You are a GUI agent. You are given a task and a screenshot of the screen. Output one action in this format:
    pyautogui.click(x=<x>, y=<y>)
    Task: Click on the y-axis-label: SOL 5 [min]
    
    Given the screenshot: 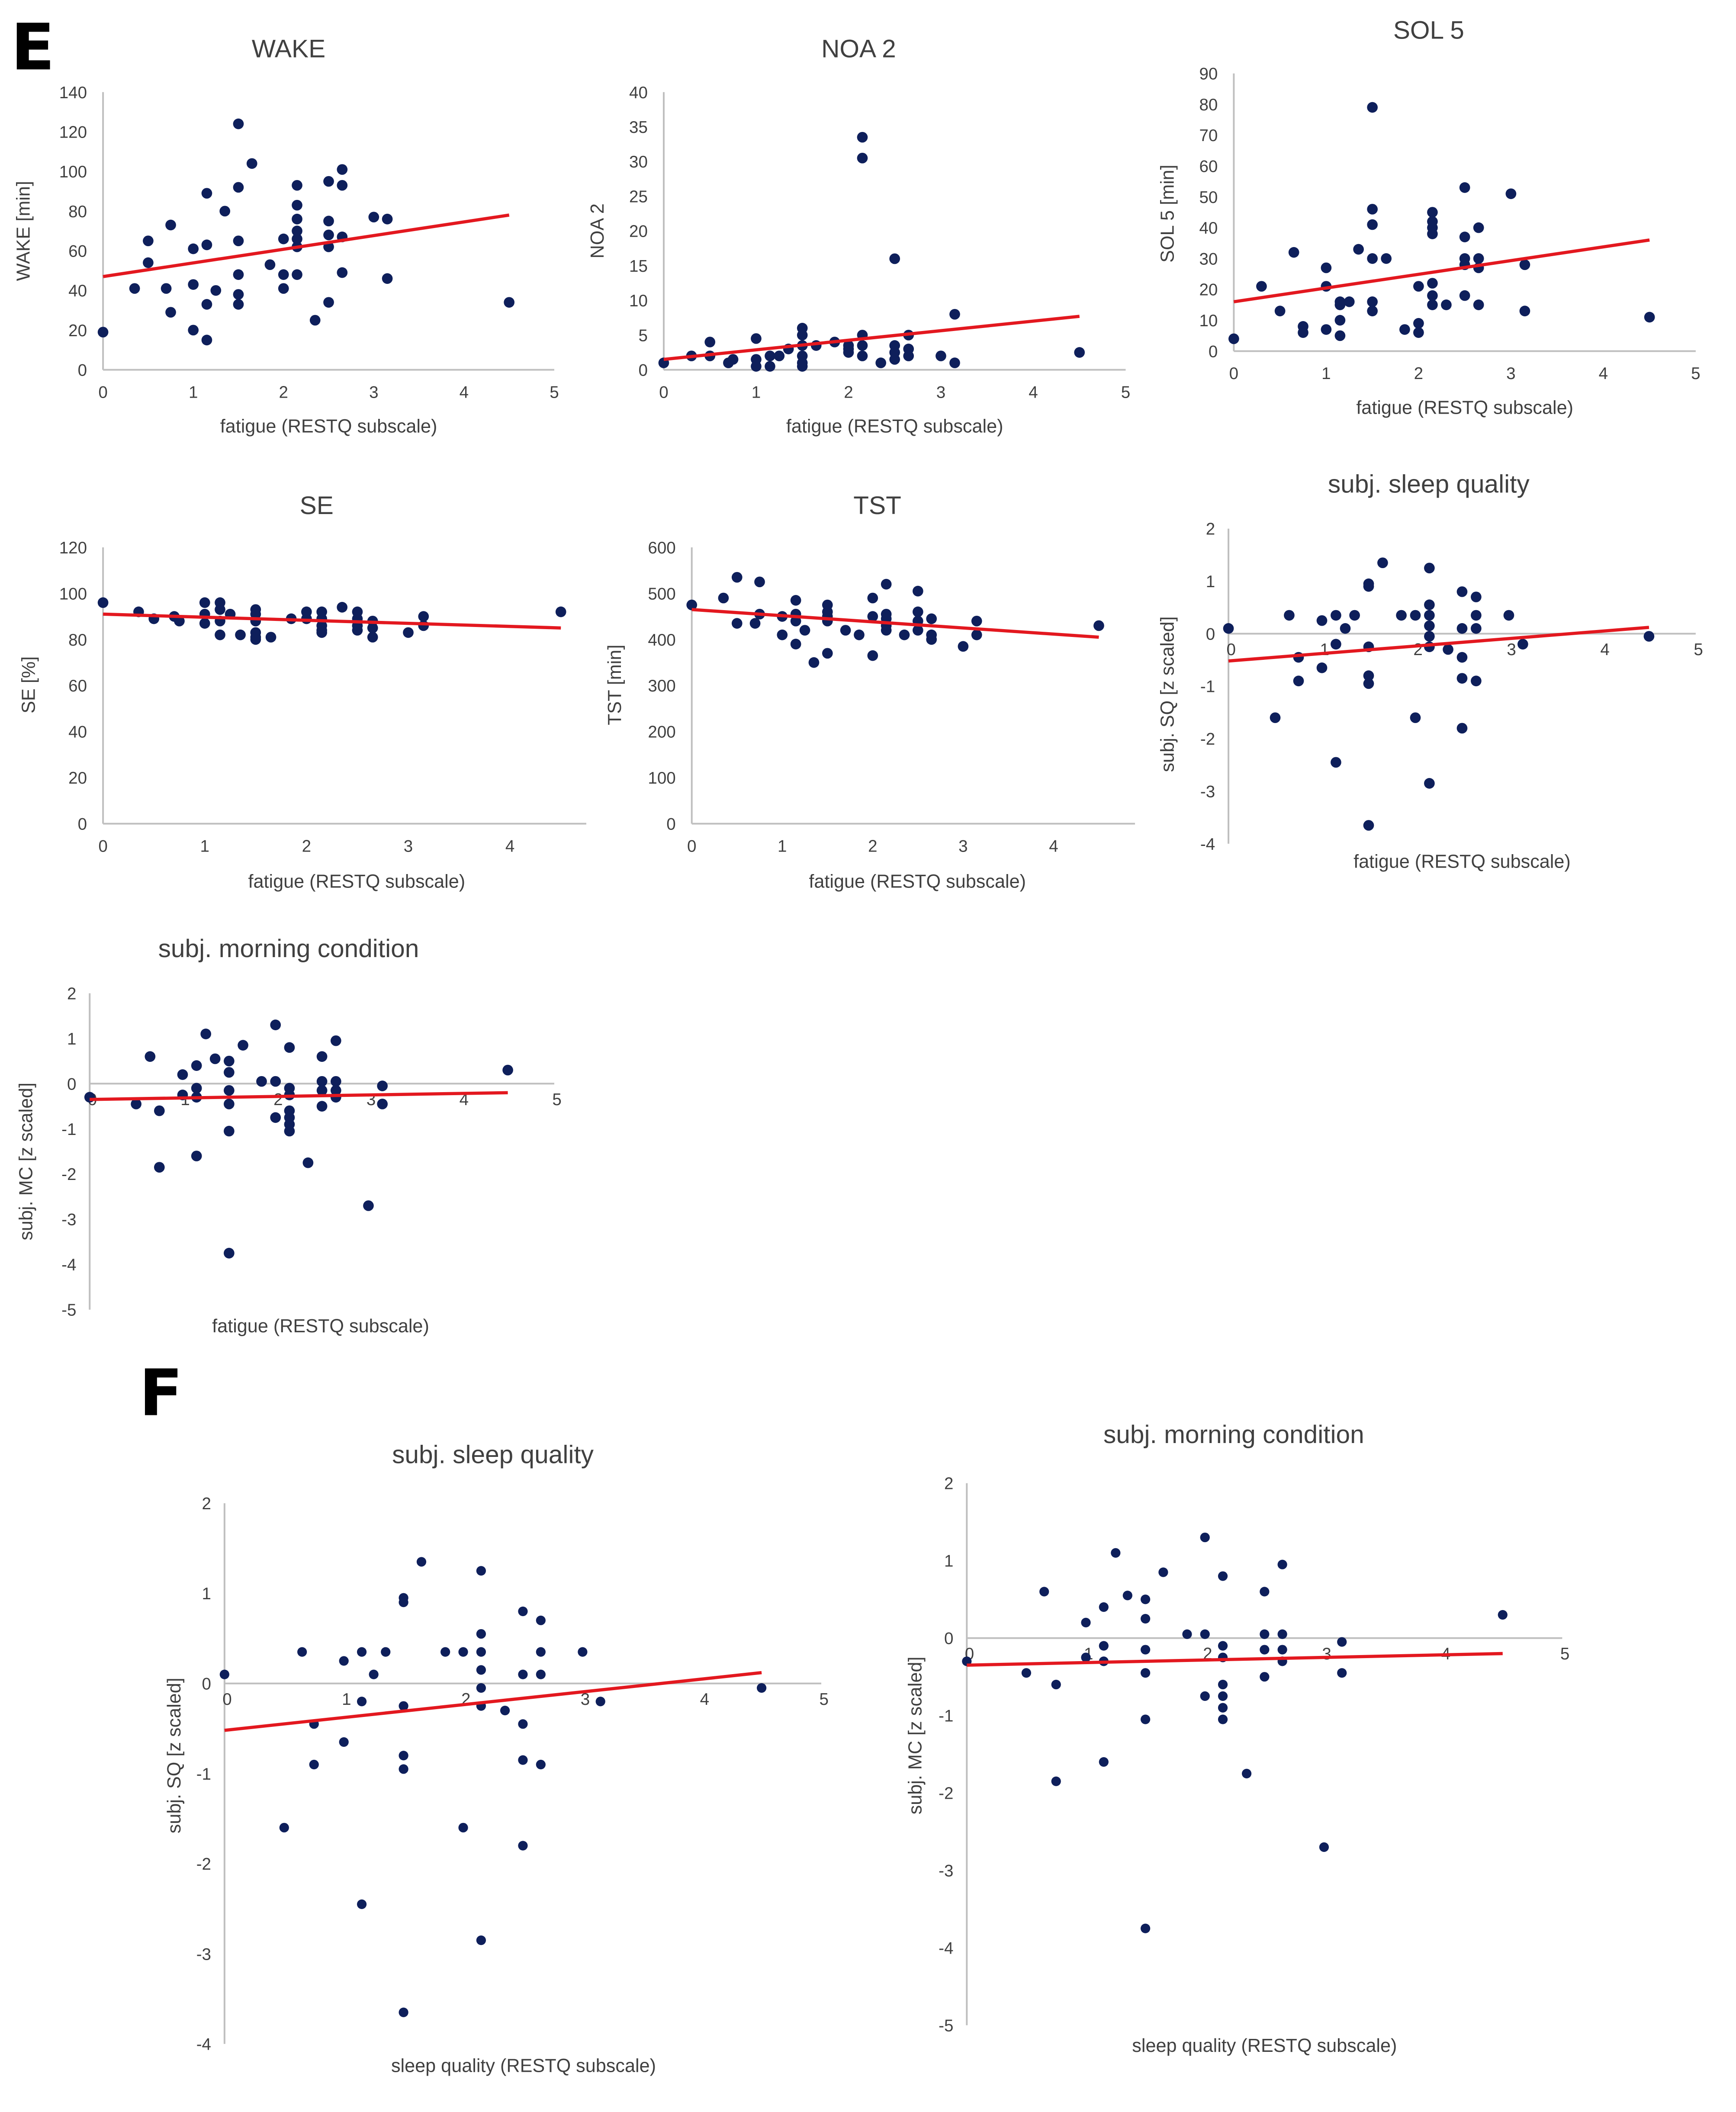 What is the action you would take?
    pyautogui.click(x=1167, y=213)
    